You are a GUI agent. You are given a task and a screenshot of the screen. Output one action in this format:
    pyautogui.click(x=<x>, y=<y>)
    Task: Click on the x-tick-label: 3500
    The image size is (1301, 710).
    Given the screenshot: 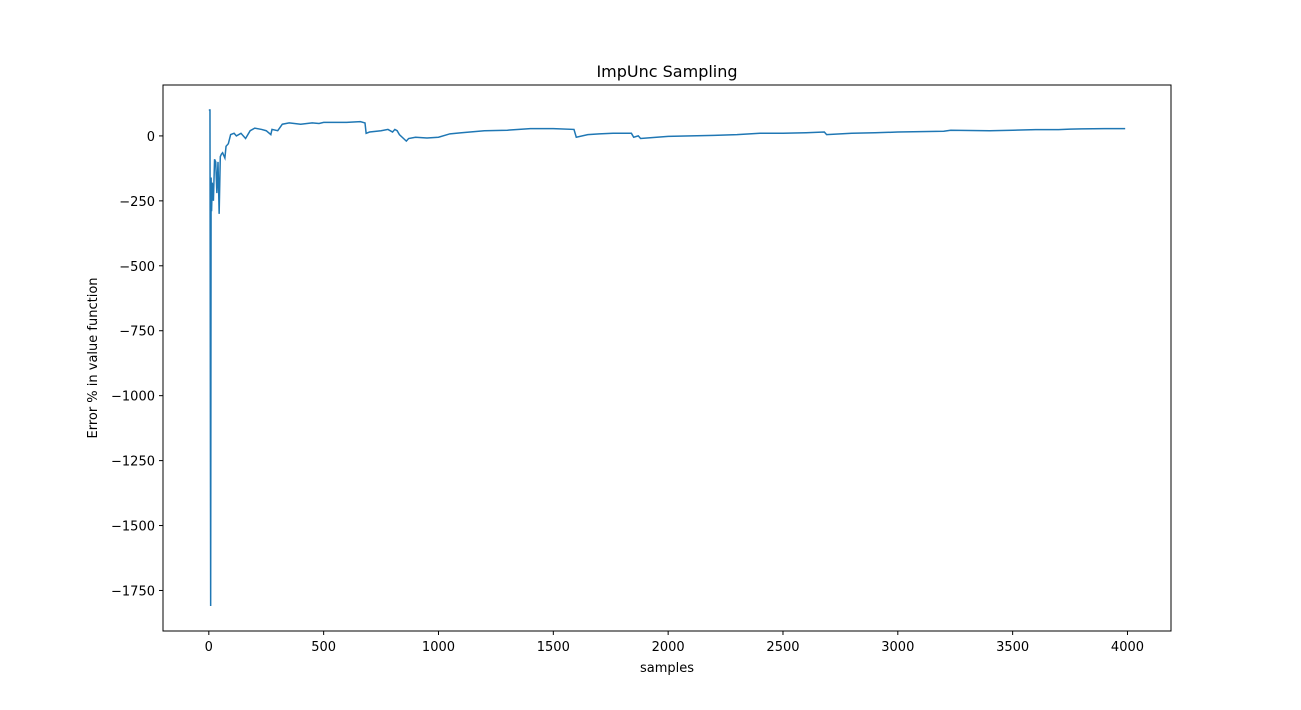 What is the action you would take?
    pyautogui.click(x=1012, y=647)
    